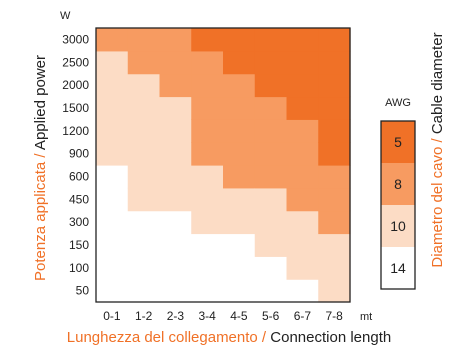 The height and width of the screenshot is (351, 459). What do you see at coordinates (40, 168) in the screenshot?
I see `y-axis-title: Potenza applicata / Applied power` at bounding box center [40, 168].